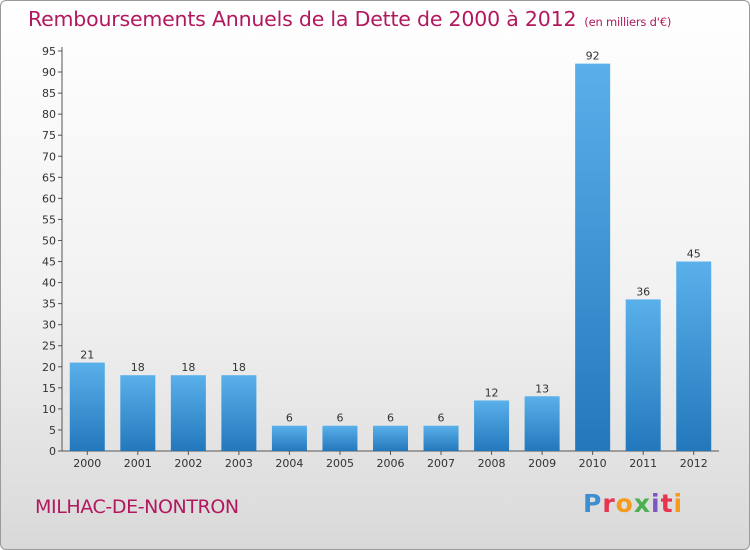 This screenshot has height=550, width=750. What do you see at coordinates (542, 463) in the screenshot?
I see `x-tick-label-2009: 2009` at bounding box center [542, 463].